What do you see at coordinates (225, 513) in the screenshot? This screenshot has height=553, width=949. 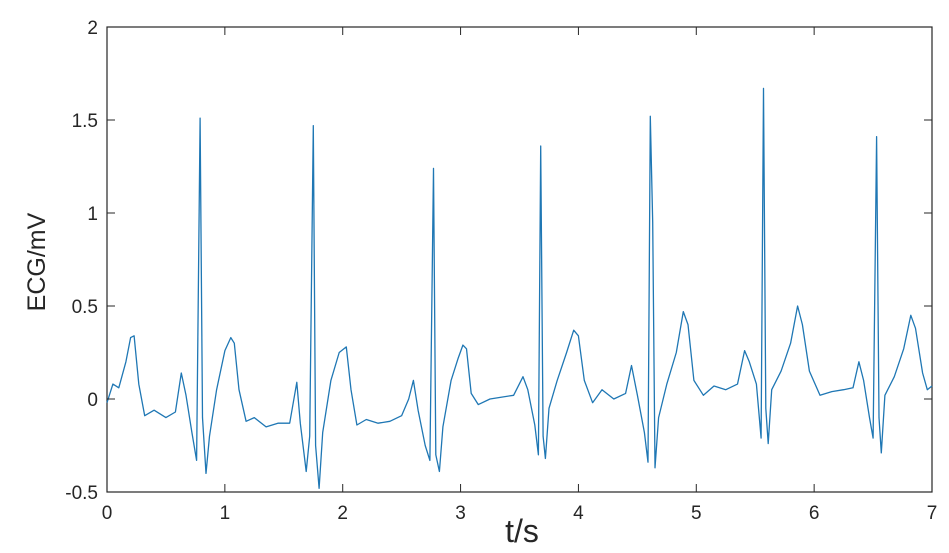 I see `x-tick-label: 1` at bounding box center [225, 513].